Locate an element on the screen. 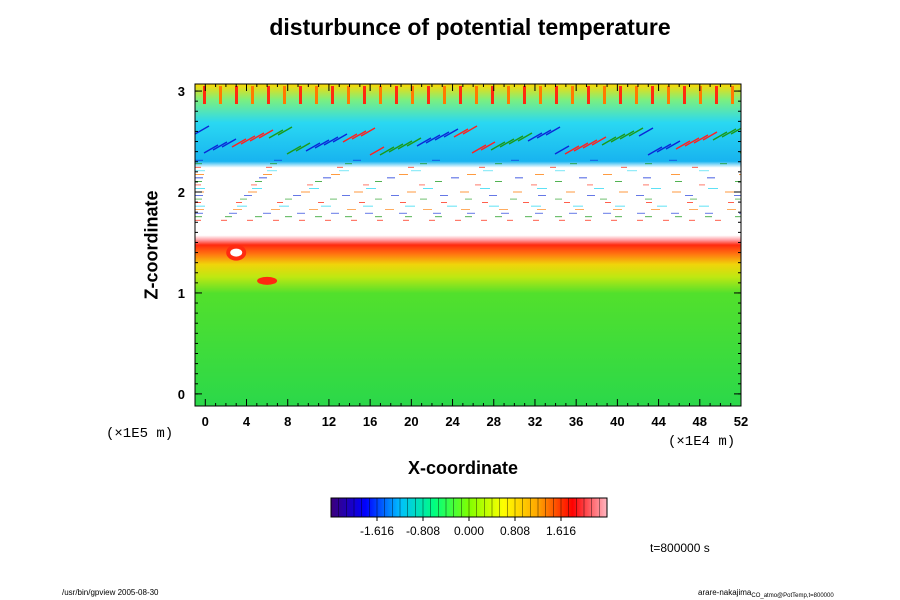 This screenshot has height=600, width=900. x-tick-label: 44 is located at coordinates (658, 421).